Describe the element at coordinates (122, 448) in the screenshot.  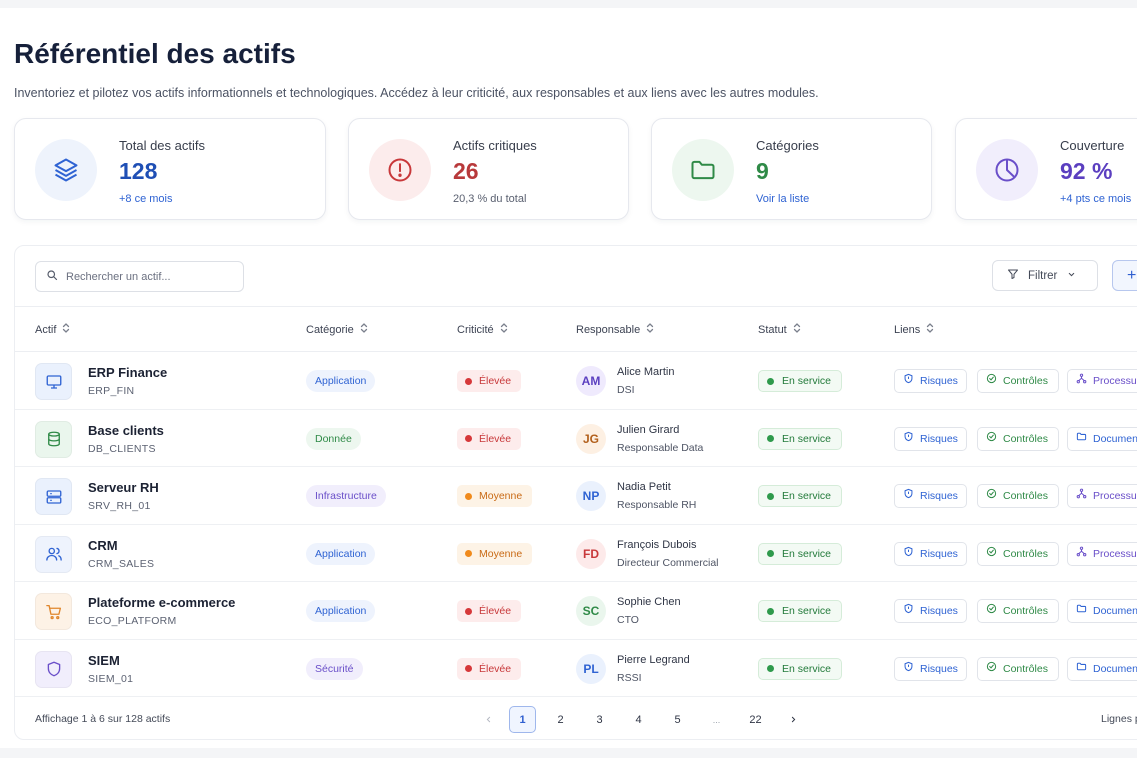
I see `asset-code: DB_CLIENTS` at that location.